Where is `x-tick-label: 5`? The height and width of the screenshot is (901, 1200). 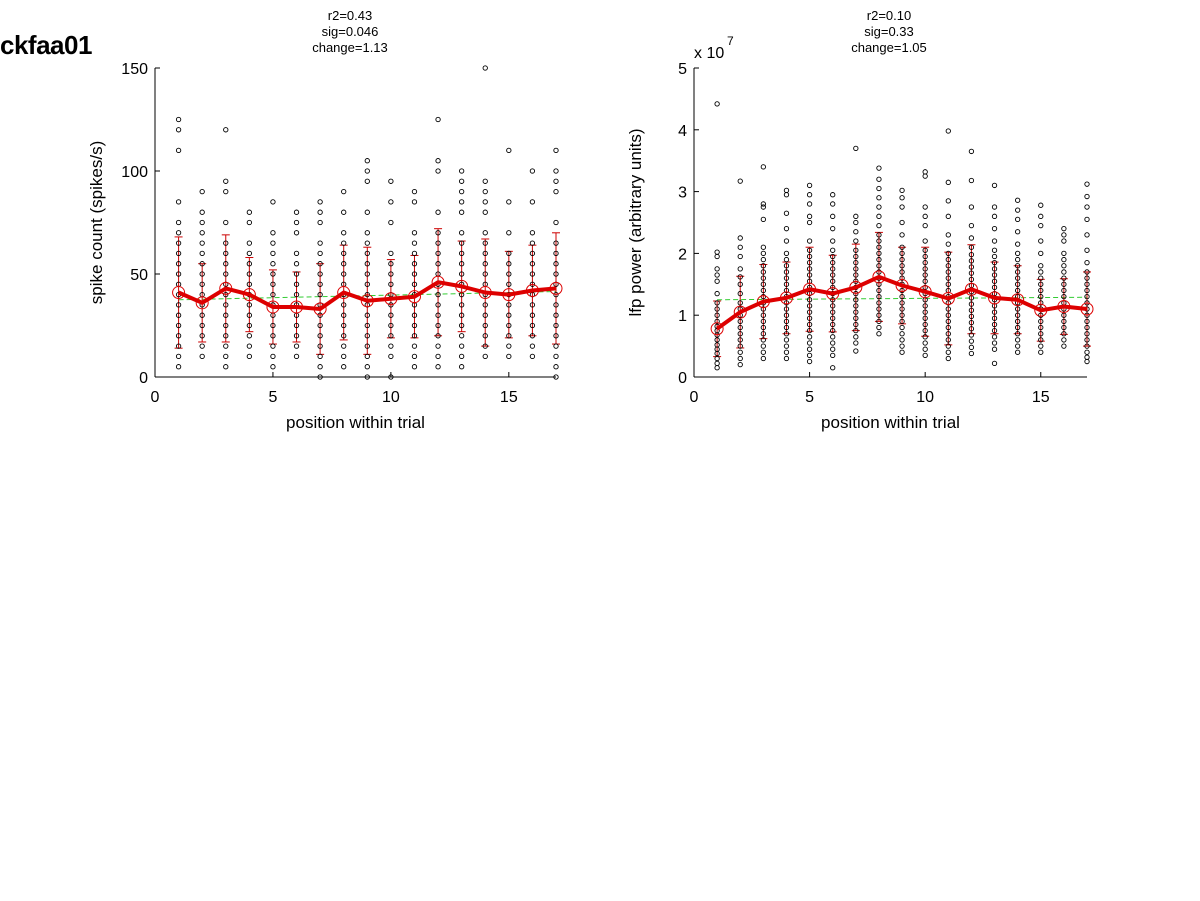
x-tick-label: 5 is located at coordinates (809, 397).